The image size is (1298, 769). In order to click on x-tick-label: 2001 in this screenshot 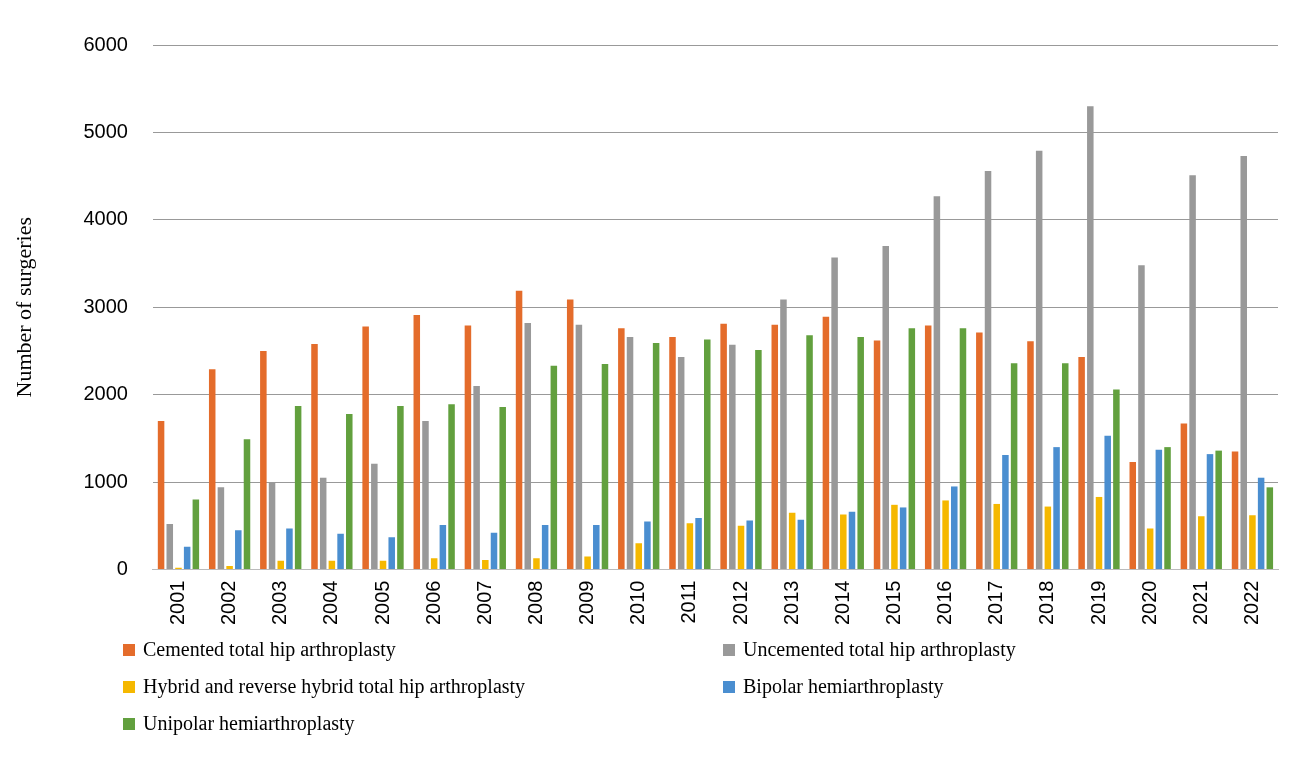, I will do `click(176, 603)`.